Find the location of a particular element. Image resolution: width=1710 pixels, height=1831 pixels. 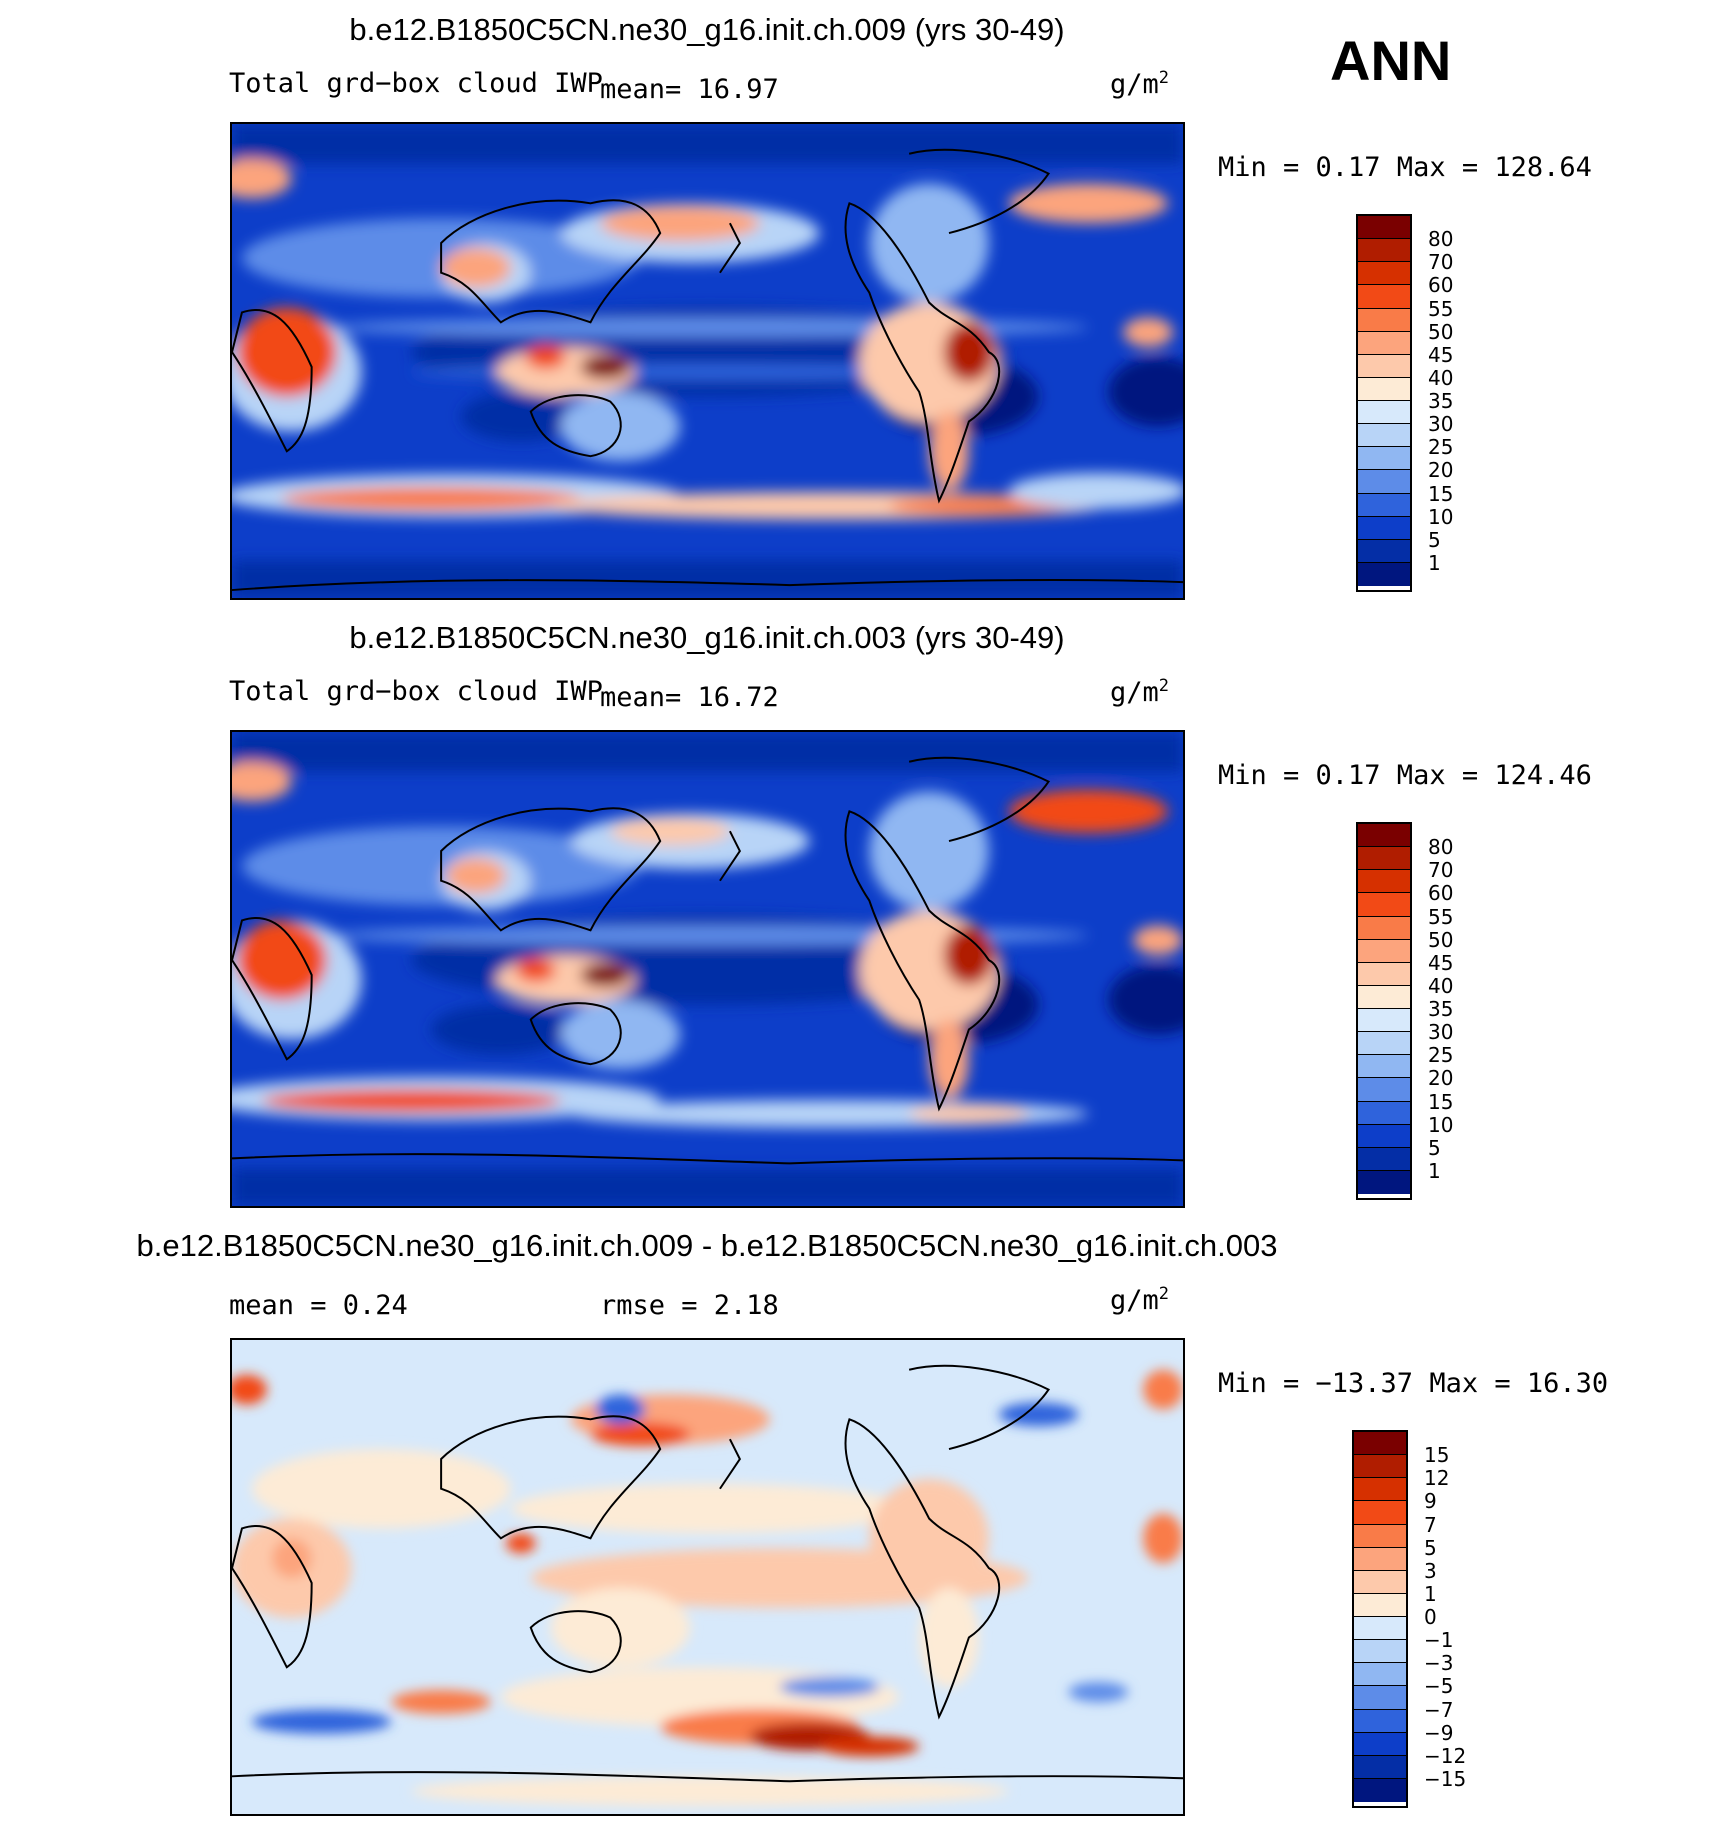

colorbar-tick-label: −9 is located at coordinates (1439, 1732).